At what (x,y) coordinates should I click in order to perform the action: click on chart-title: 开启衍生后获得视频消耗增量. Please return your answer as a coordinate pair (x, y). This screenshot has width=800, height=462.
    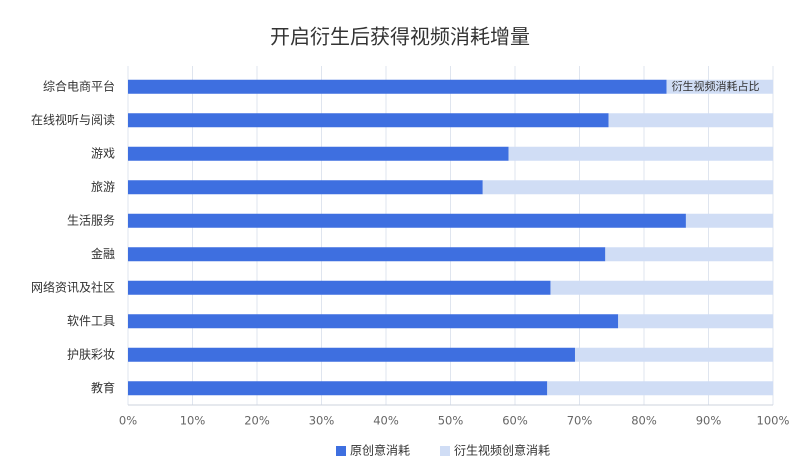
    Looking at the image, I should click on (400, 37).